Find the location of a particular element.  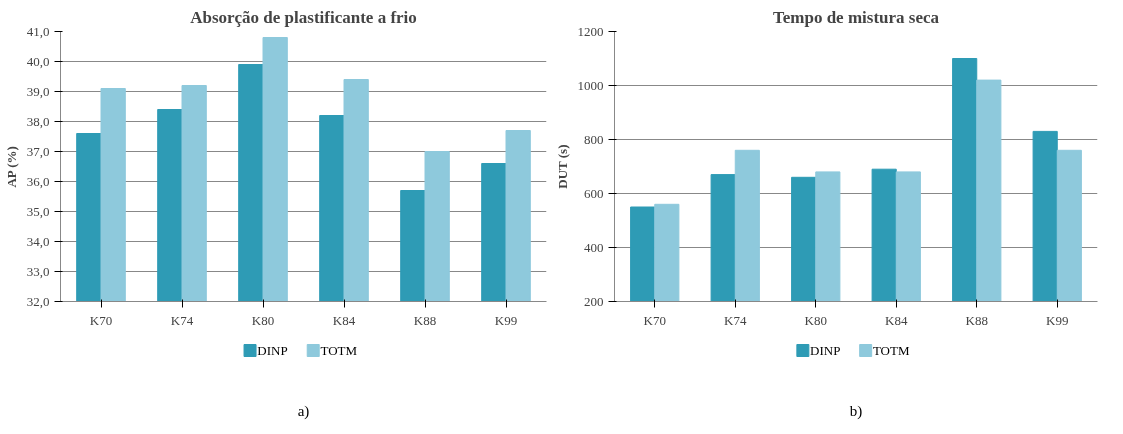

y-tick-label: 38,0 is located at coordinates (38, 121).